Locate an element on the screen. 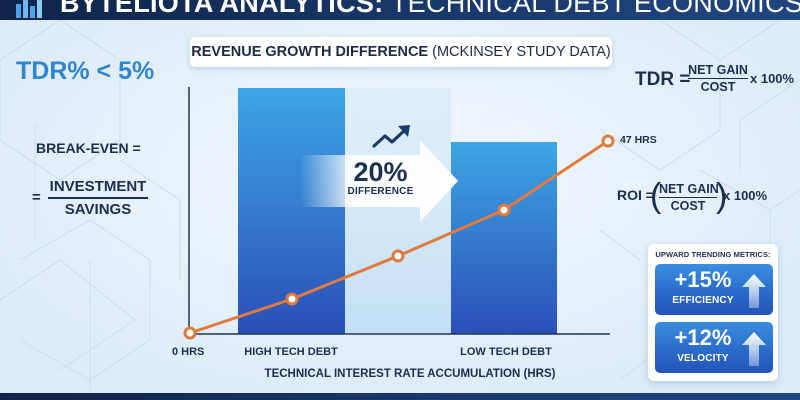  metric-tile-velocity: +12% VELOCITY is located at coordinates (714, 347).